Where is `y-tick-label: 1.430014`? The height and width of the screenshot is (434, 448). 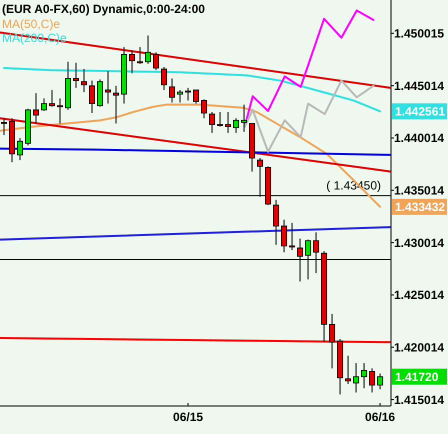 y-tick-label: 1.430014 is located at coordinates (419, 243).